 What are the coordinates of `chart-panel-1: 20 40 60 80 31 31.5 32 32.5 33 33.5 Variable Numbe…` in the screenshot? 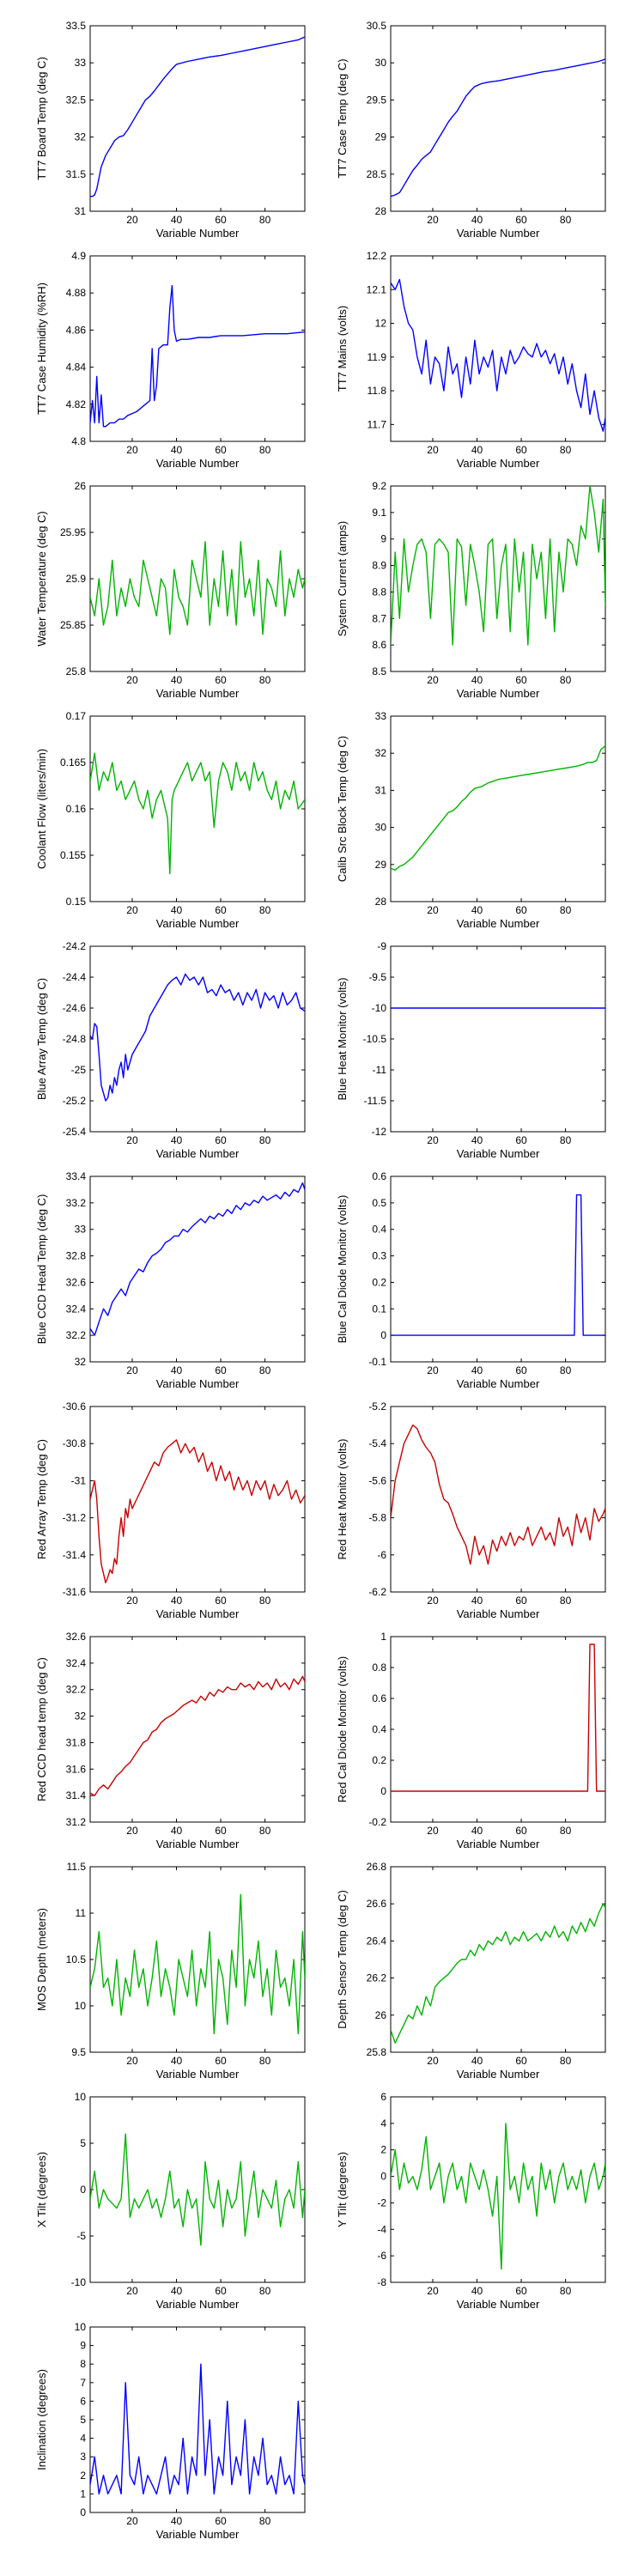 It's located at (170, 130).